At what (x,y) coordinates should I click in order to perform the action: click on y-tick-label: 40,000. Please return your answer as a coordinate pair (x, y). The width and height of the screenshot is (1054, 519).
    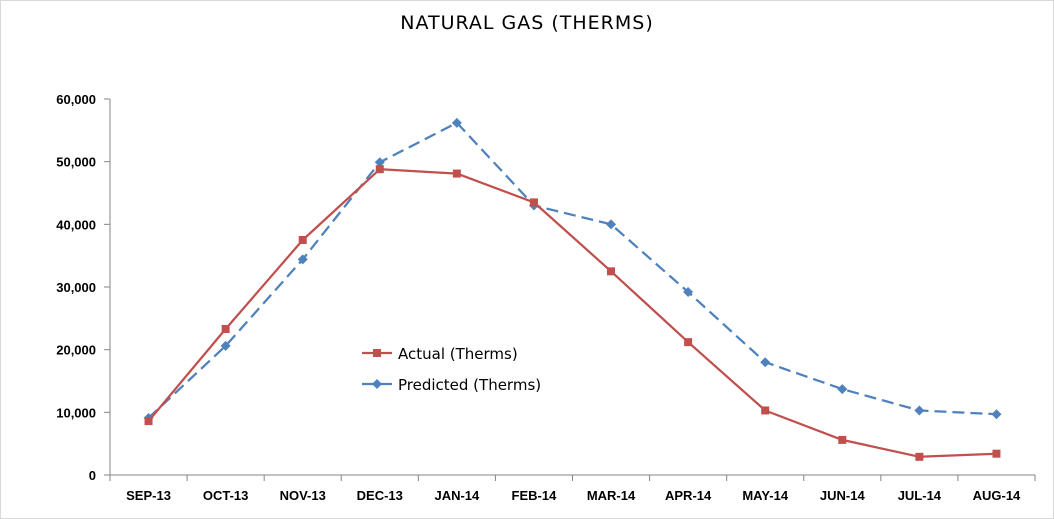
    Looking at the image, I should click on (76, 224).